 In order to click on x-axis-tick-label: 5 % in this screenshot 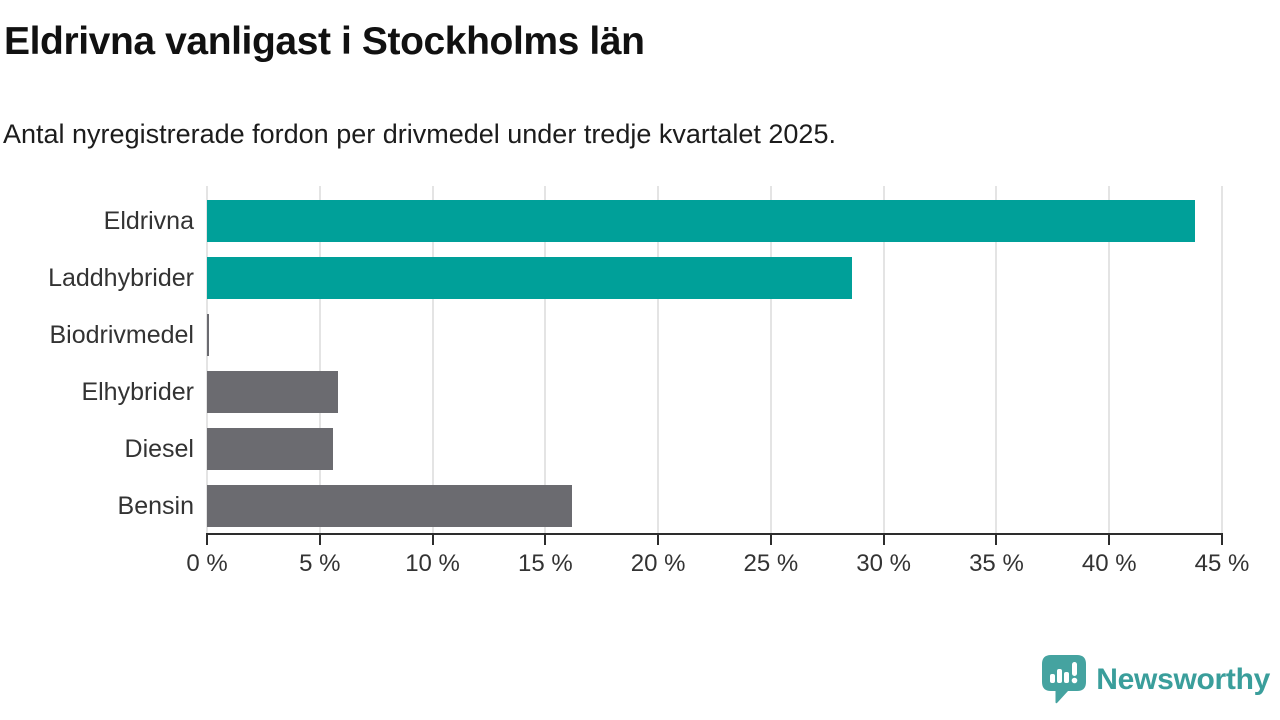, I will do `click(320, 563)`.